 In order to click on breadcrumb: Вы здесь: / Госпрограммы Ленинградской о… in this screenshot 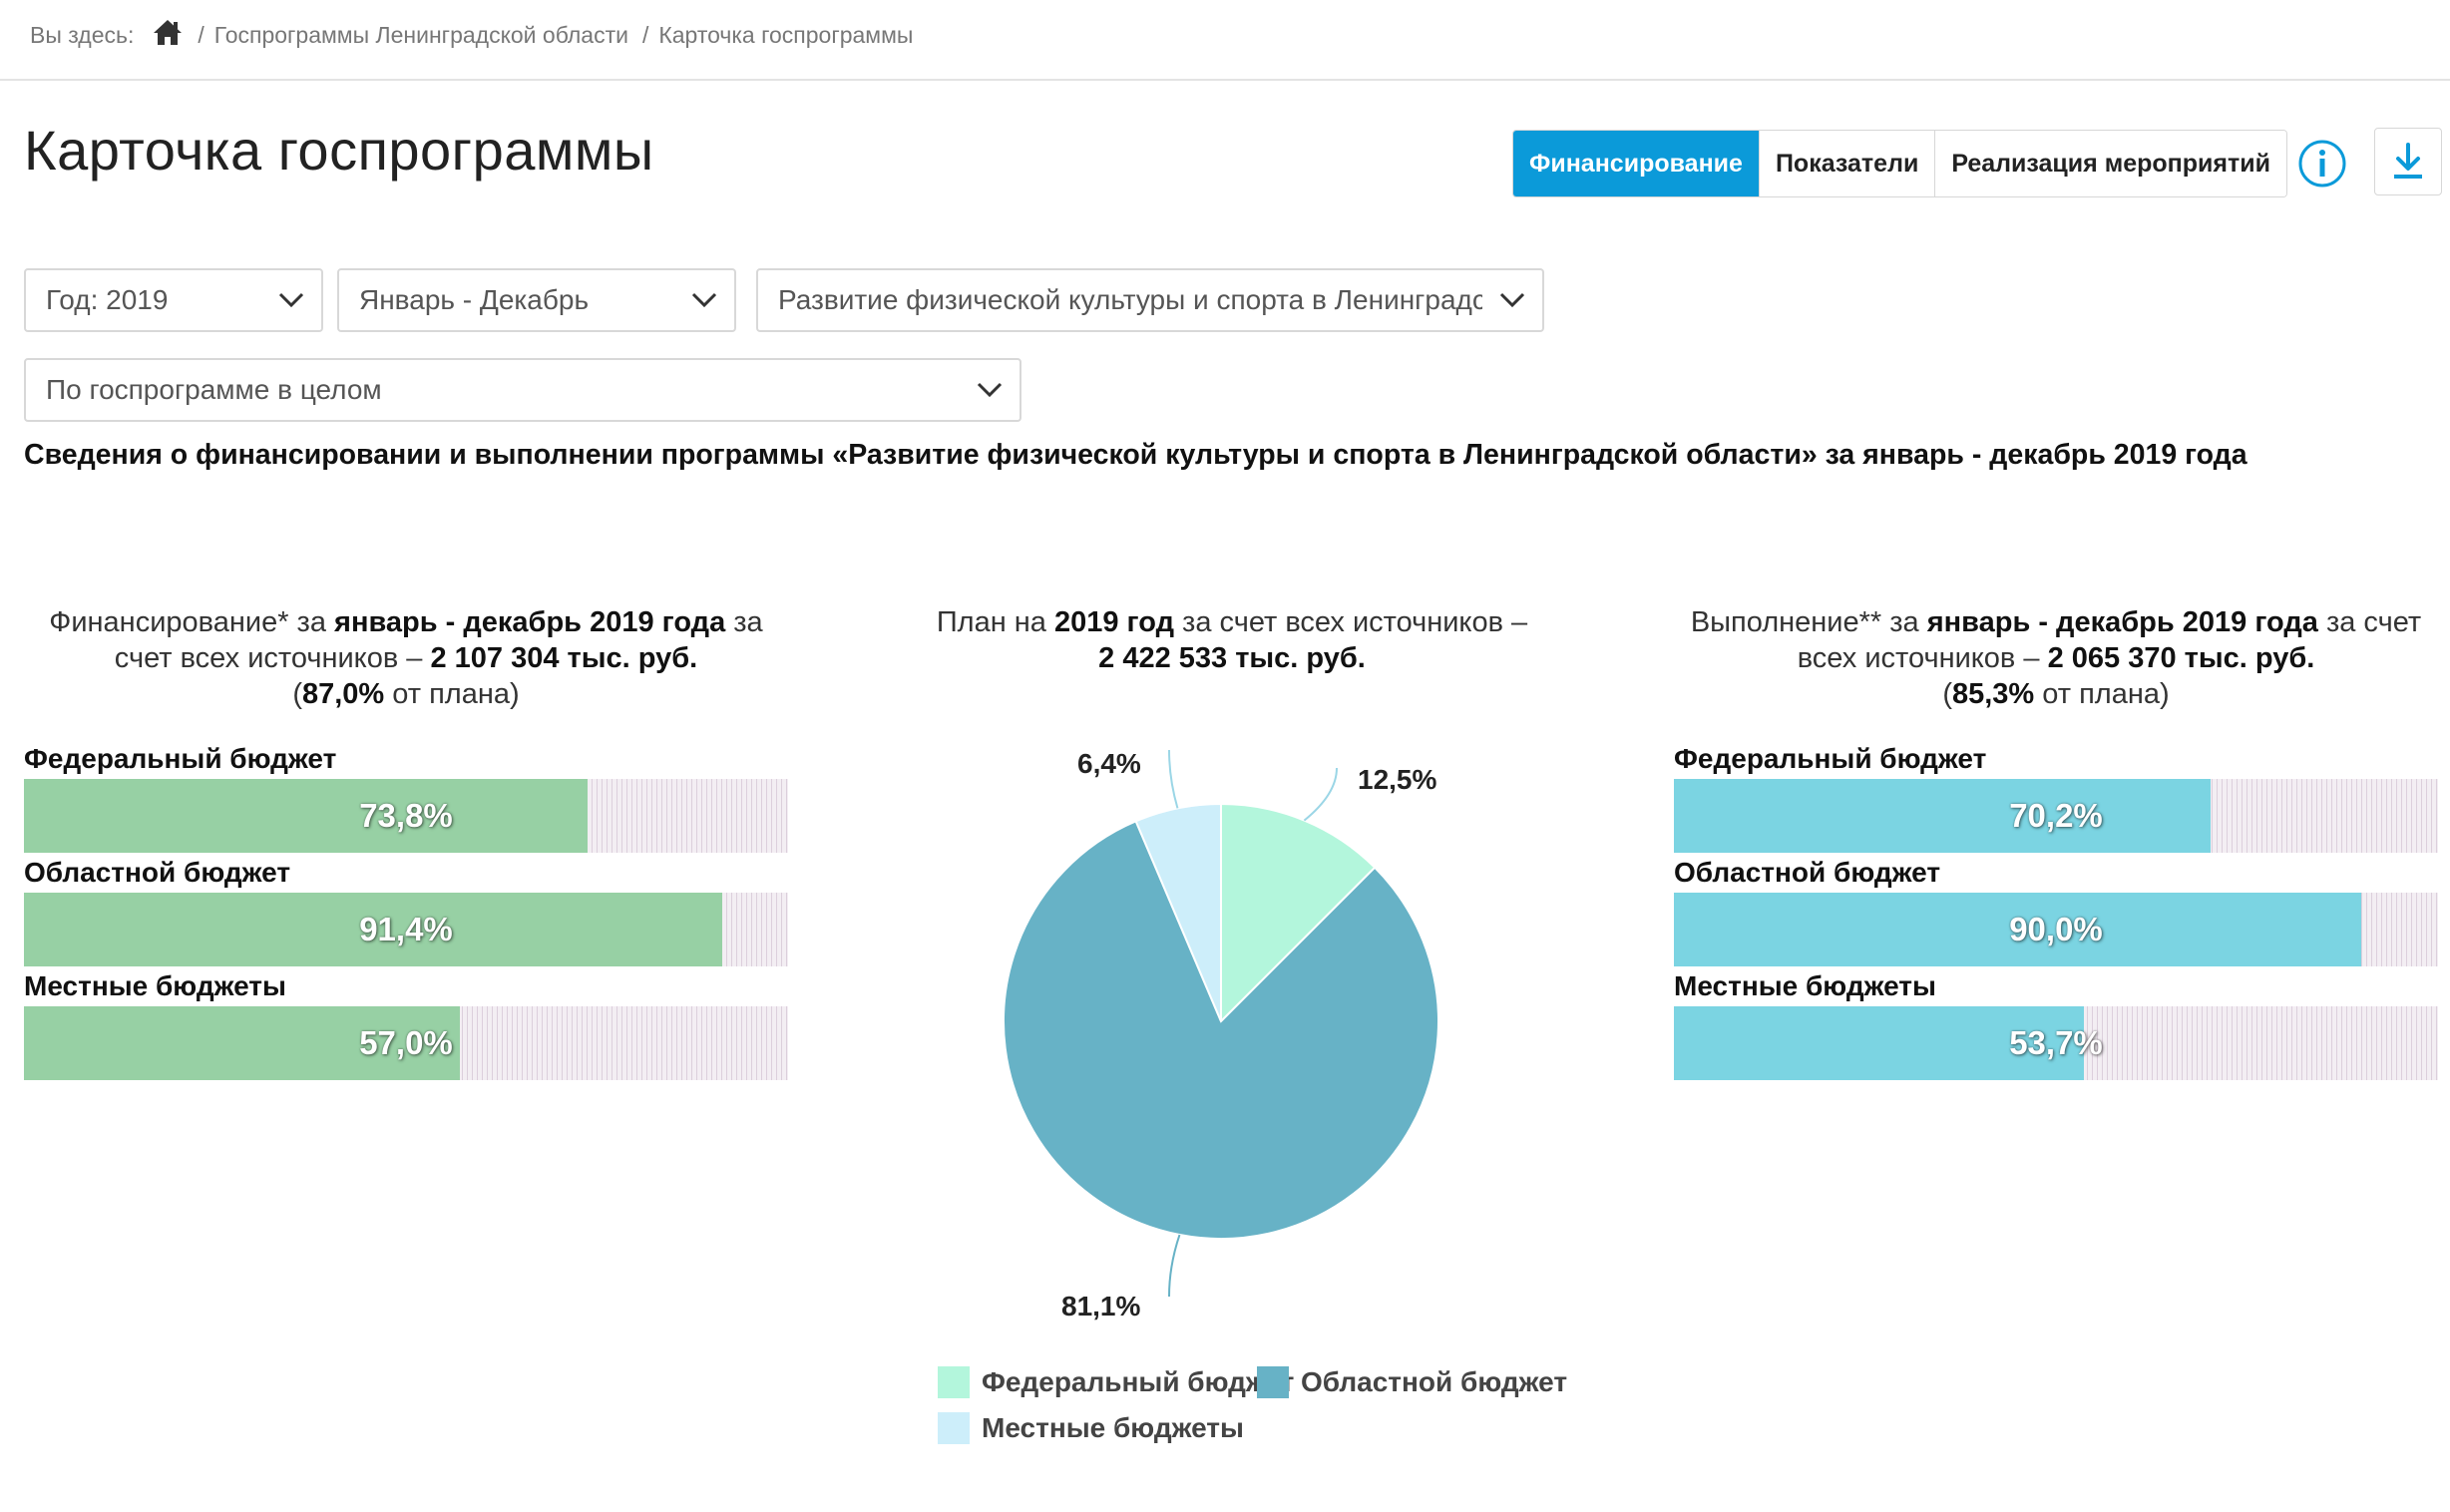, I will do `click(471, 35)`.